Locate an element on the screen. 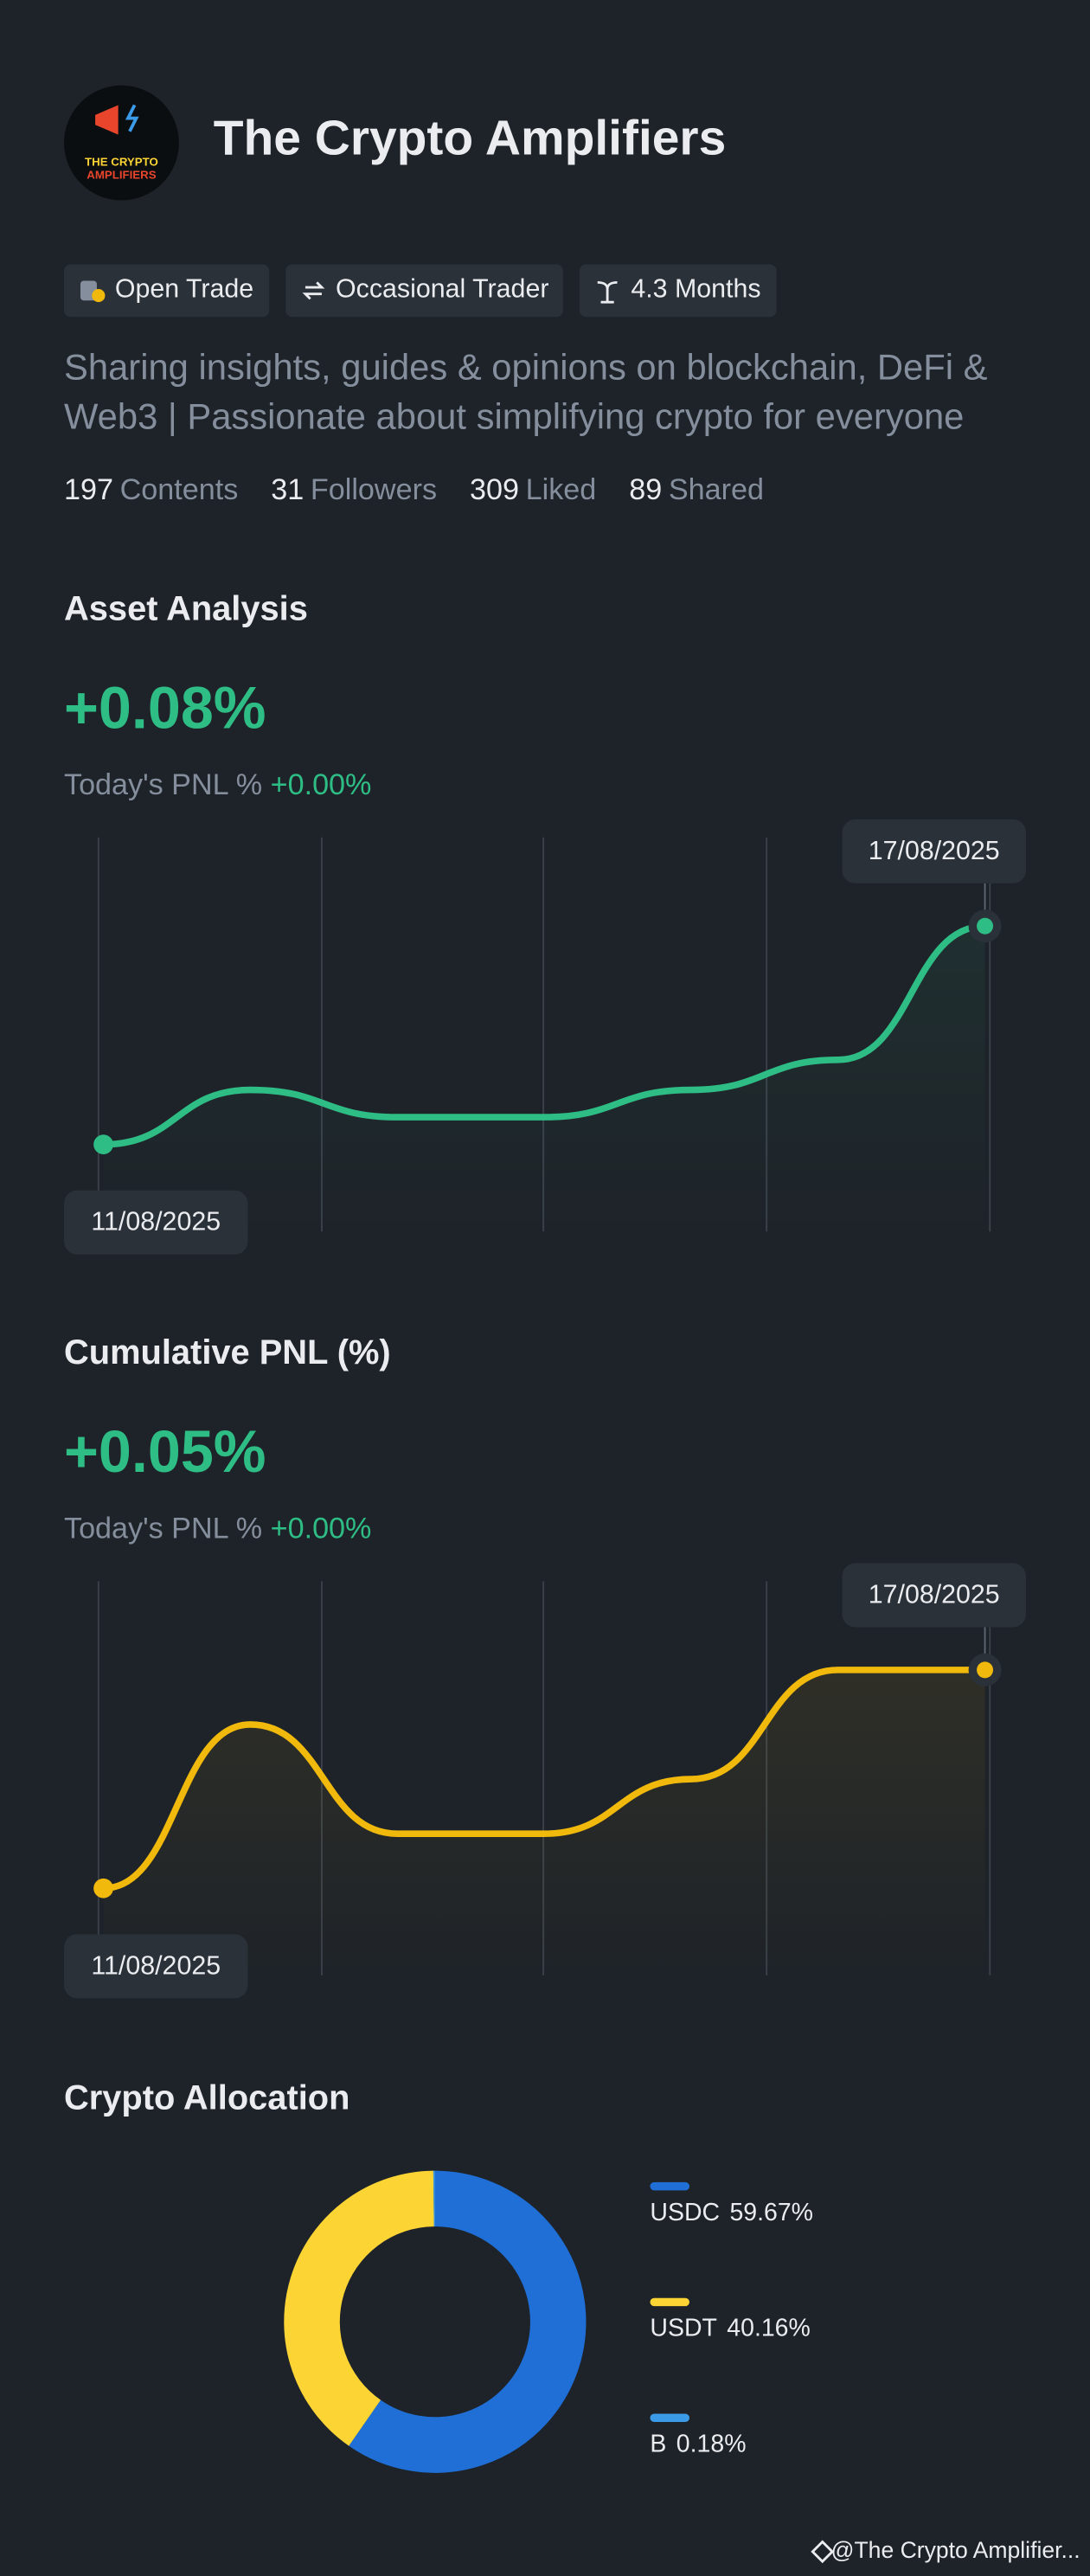 The width and height of the screenshot is (1090, 2576). tag-text: Occasional Trader is located at coordinates (442, 290).